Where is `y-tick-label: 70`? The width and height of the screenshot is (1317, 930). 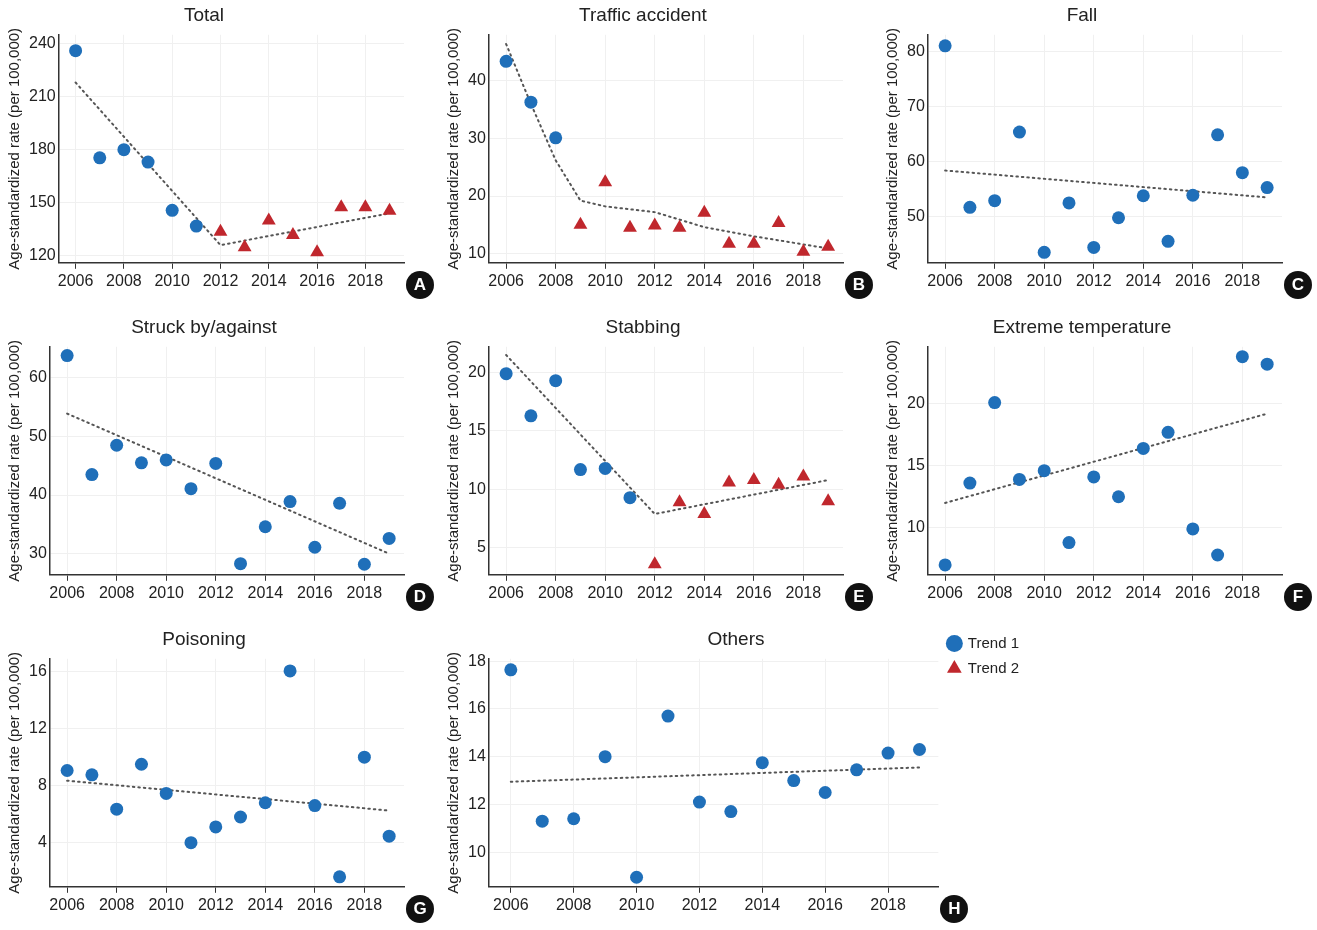 y-tick-label: 70 is located at coordinates (916, 105).